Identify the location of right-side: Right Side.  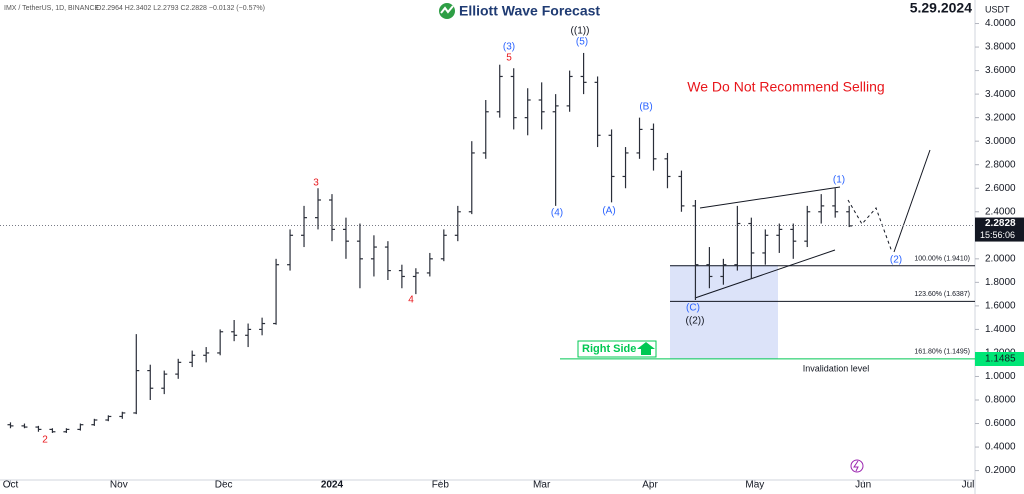
(609, 349).